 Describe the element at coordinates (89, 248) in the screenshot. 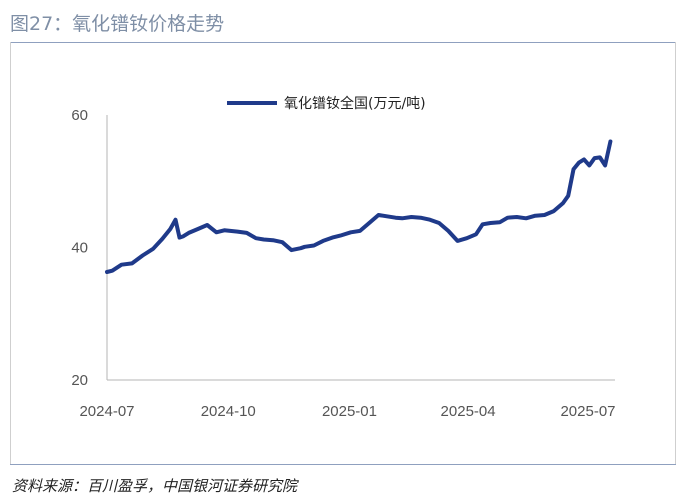

I see `y-axis: 20 40 60` at that location.